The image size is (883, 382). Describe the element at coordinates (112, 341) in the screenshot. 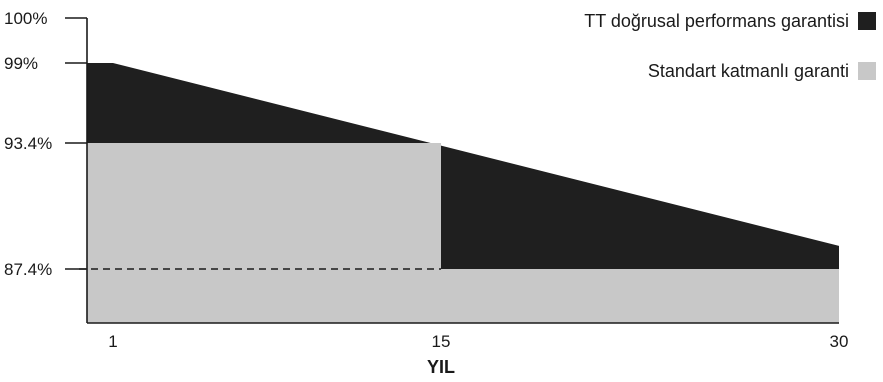

I see `x-tick-label: 1` at that location.